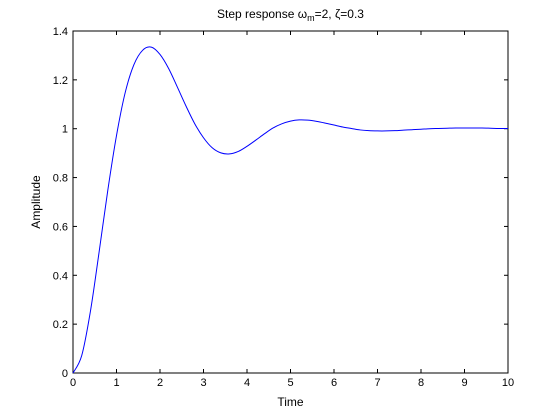  I want to click on chart-title: Step response ωm=2, ζ=0.3, so click(290, 15).